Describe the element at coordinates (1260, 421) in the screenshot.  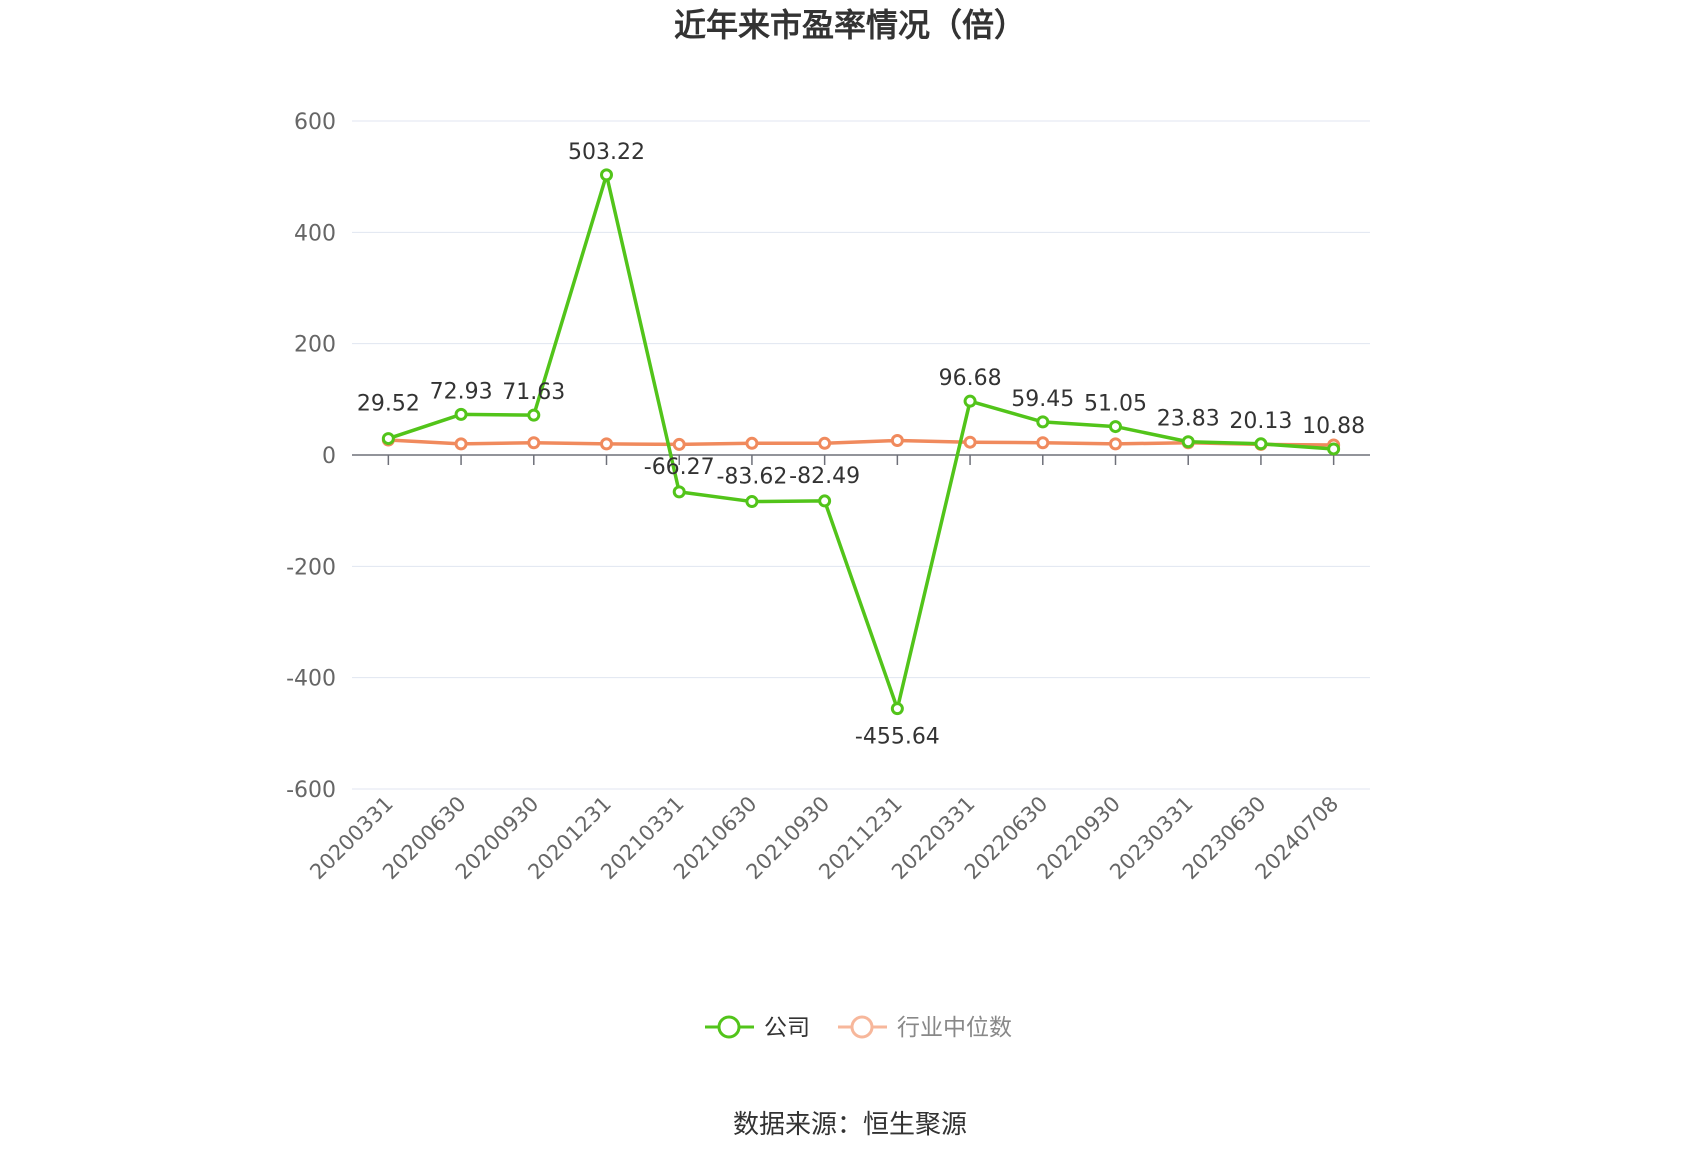
I see `company-data-label: 20.13` at that location.